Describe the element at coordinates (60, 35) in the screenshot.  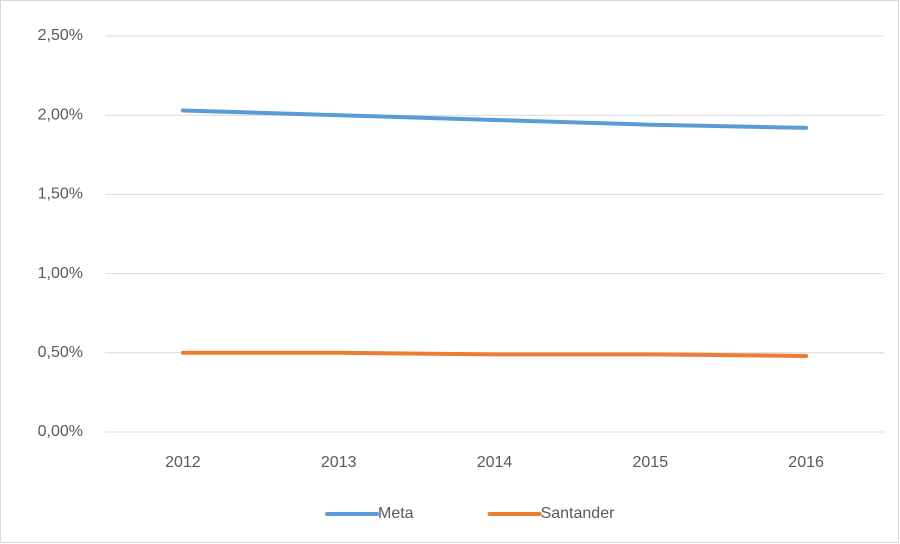
I see `y-tick-label: 2,50%` at that location.